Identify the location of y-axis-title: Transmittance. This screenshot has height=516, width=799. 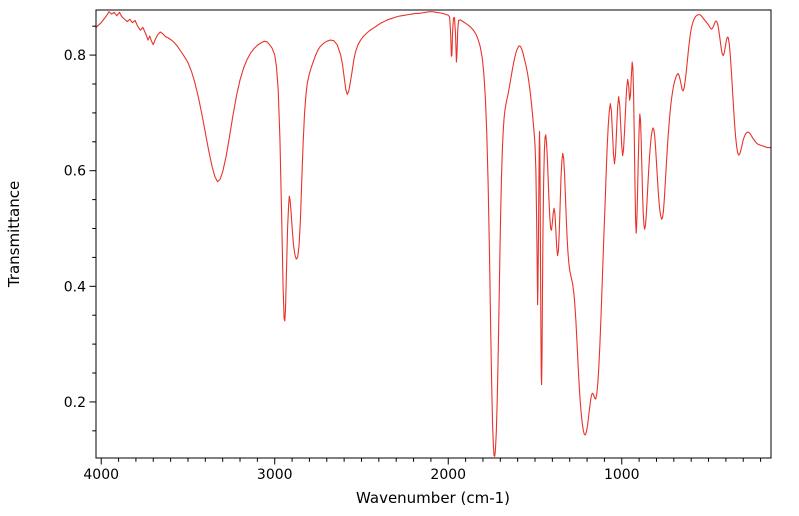
(14, 234).